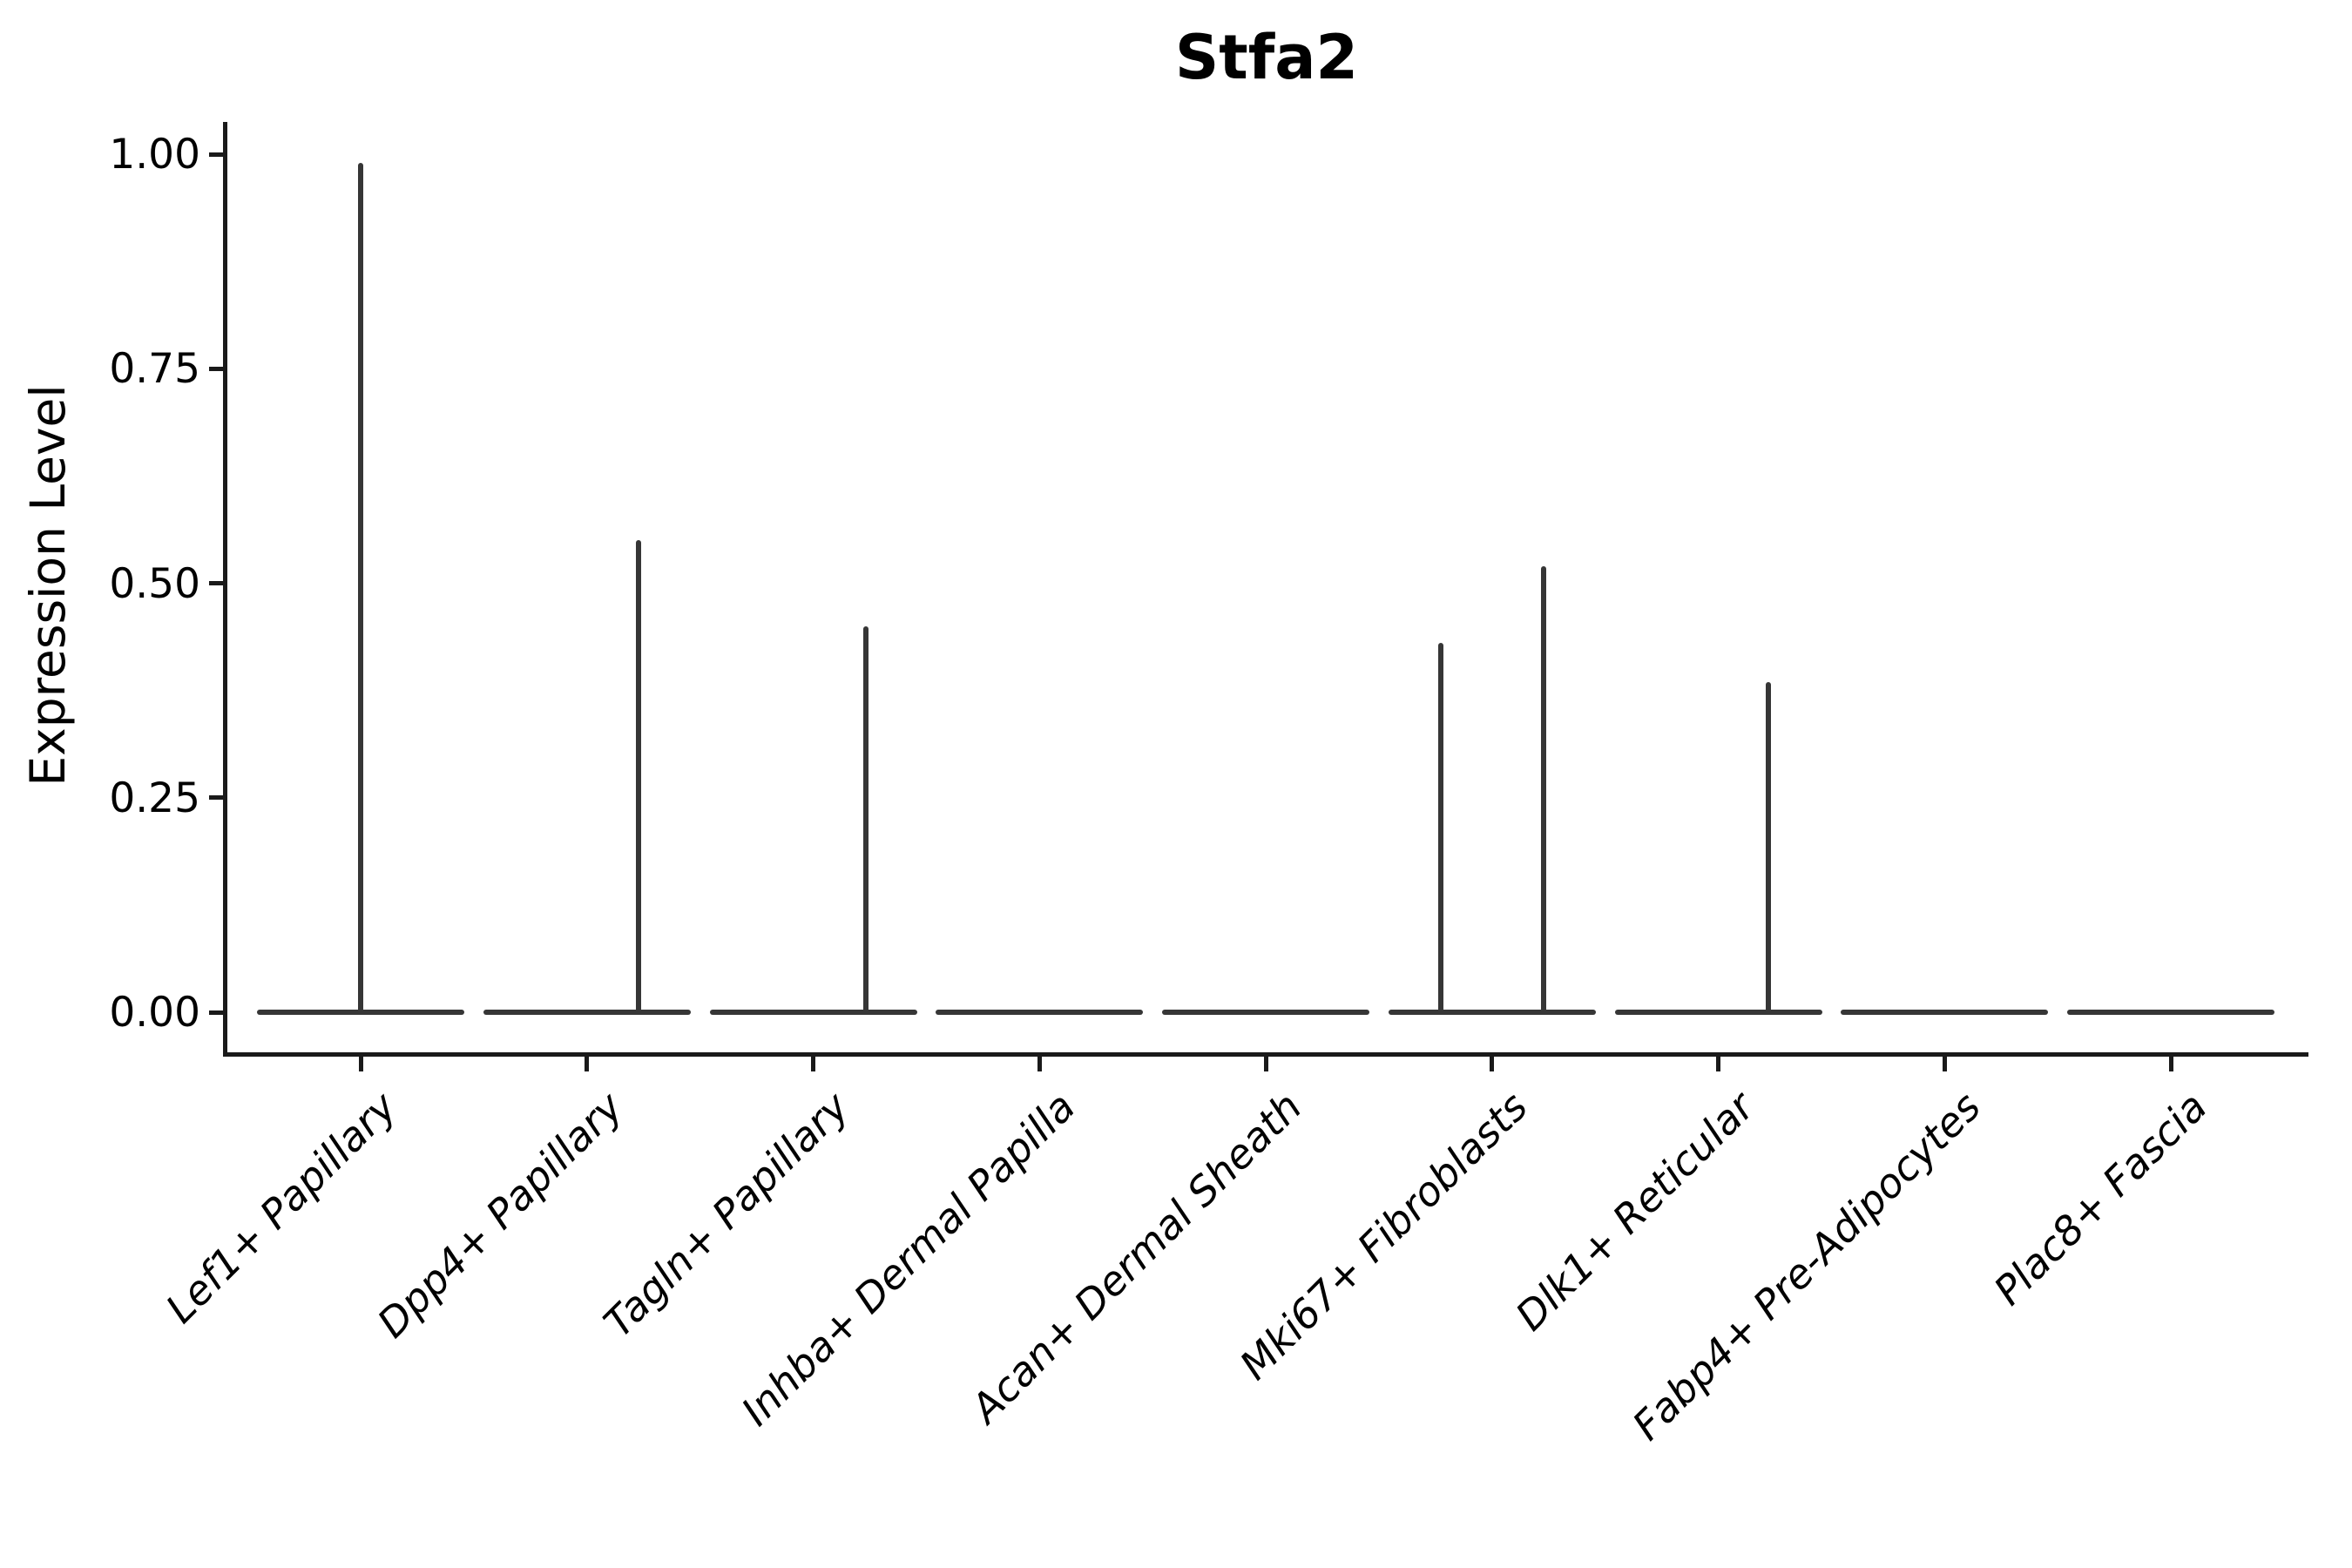 The width and height of the screenshot is (2352, 1568). Describe the element at coordinates (225, 589) in the screenshot. I see `y-axis-spine` at that location.